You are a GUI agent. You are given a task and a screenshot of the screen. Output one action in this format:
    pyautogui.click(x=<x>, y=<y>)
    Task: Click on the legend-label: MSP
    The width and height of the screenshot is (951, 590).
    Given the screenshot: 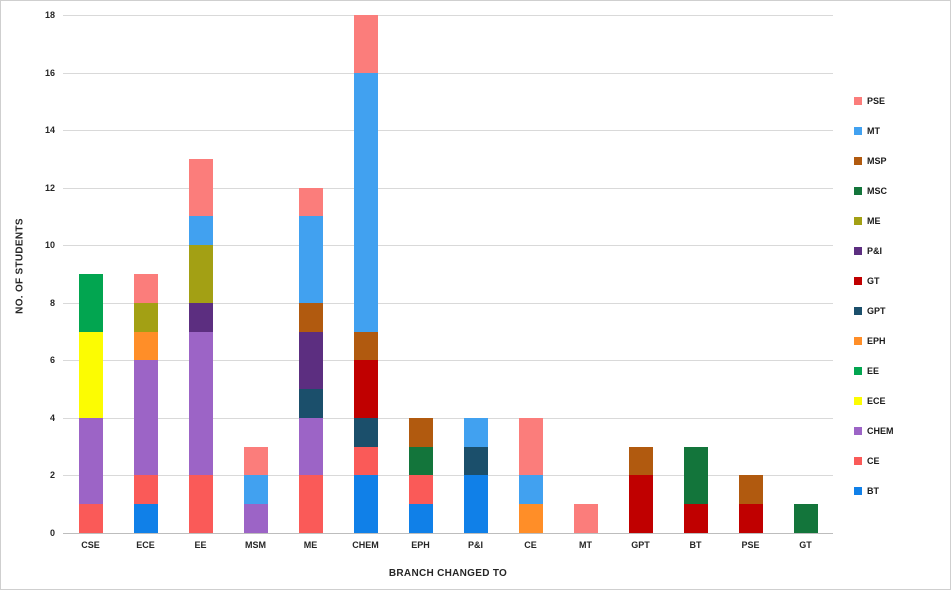 What is the action you would take?
    pyautogui.click(x=877, y=161)
    